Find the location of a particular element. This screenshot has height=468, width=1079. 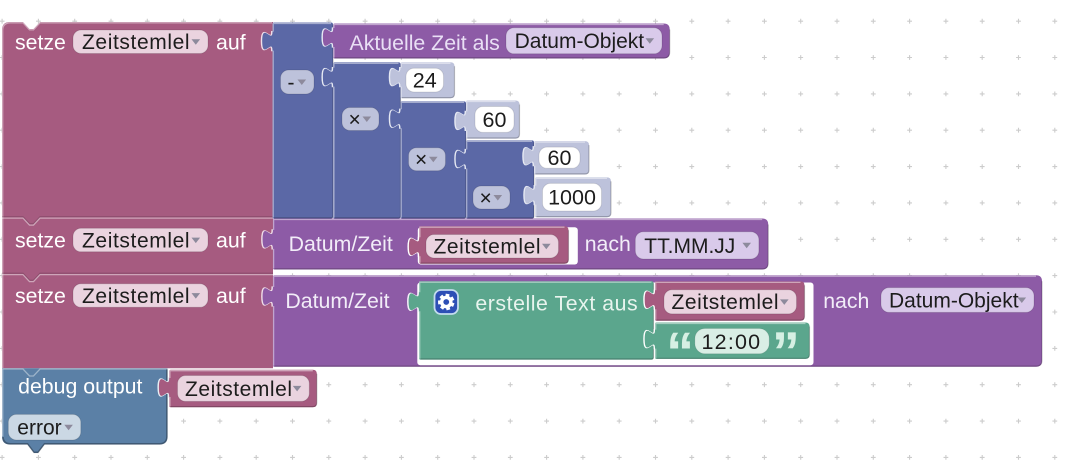

svg-text: 24 is located at coordinates (425, 81).